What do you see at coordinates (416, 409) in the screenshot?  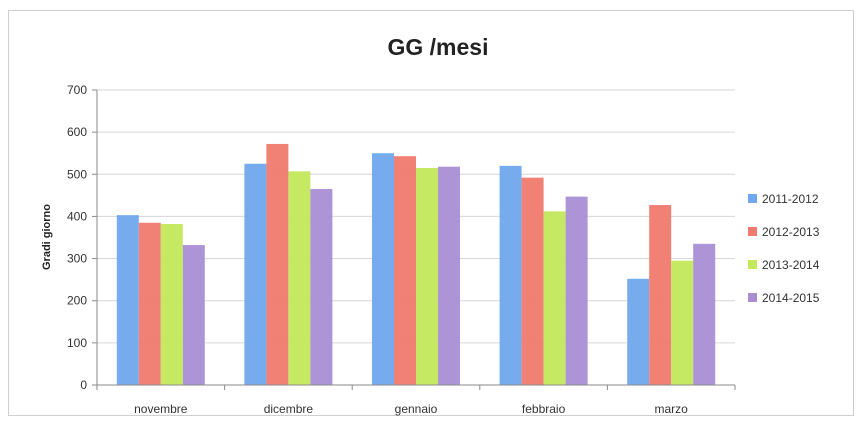 I see `x-tick-label: gennaio` at bounding box center [416, 409].